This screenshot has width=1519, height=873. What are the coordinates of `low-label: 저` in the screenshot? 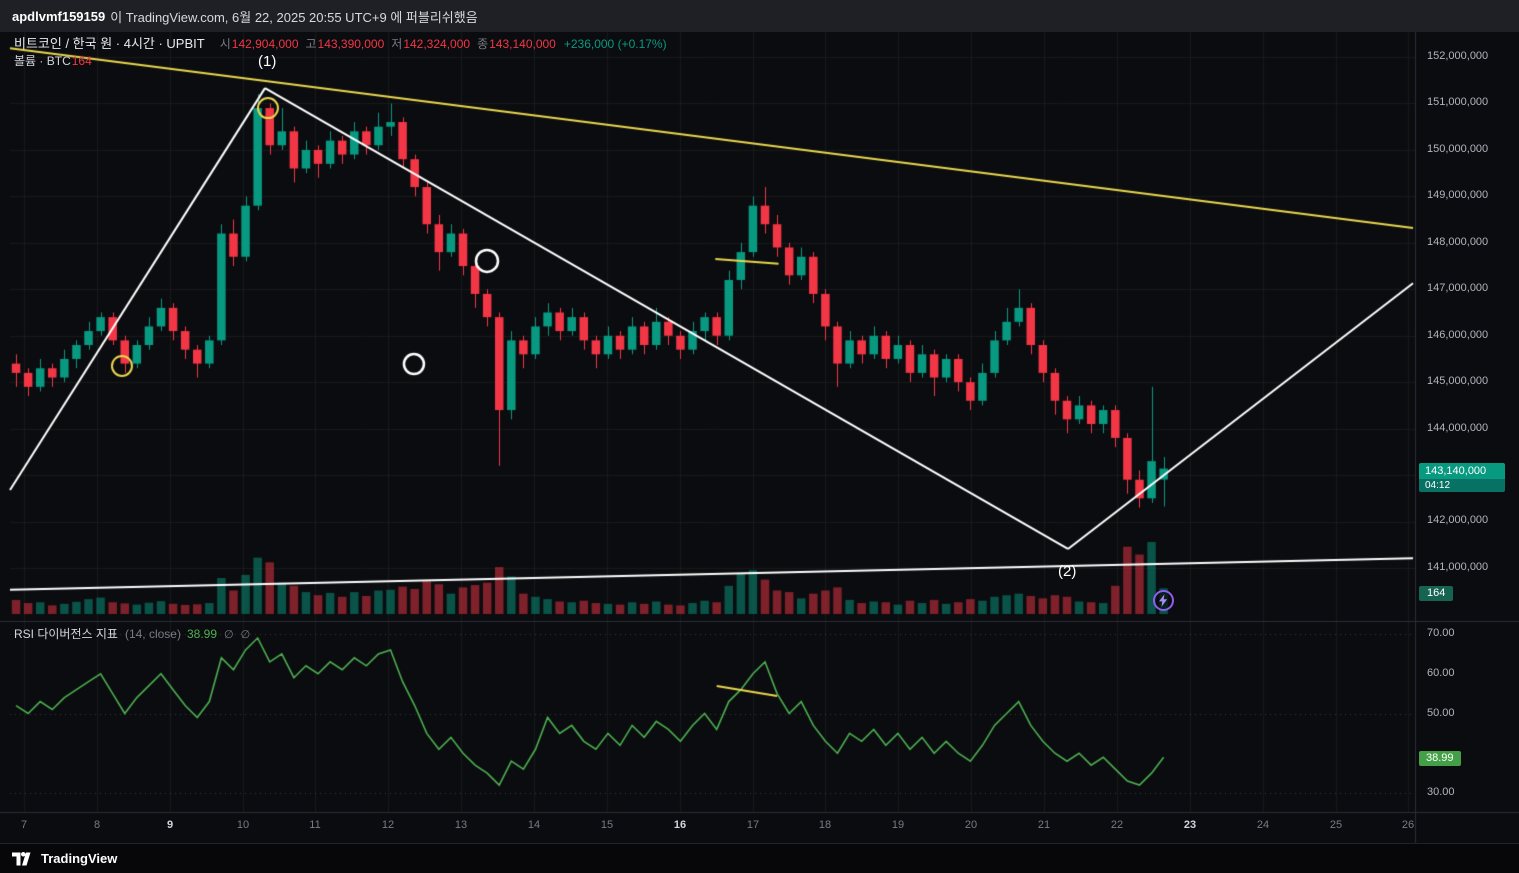 It's located at (397, 44).